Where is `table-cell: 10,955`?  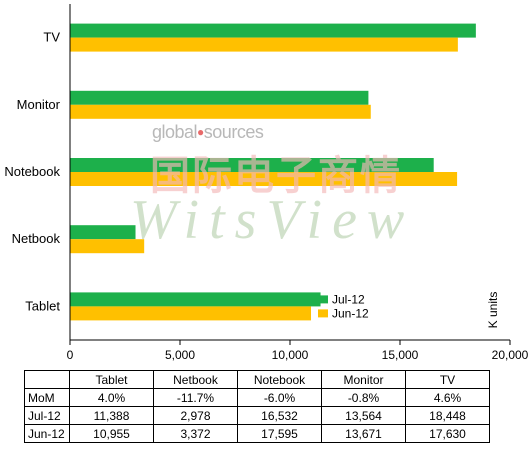
table-cell: 10,955 is located at coordinates (111, 433).